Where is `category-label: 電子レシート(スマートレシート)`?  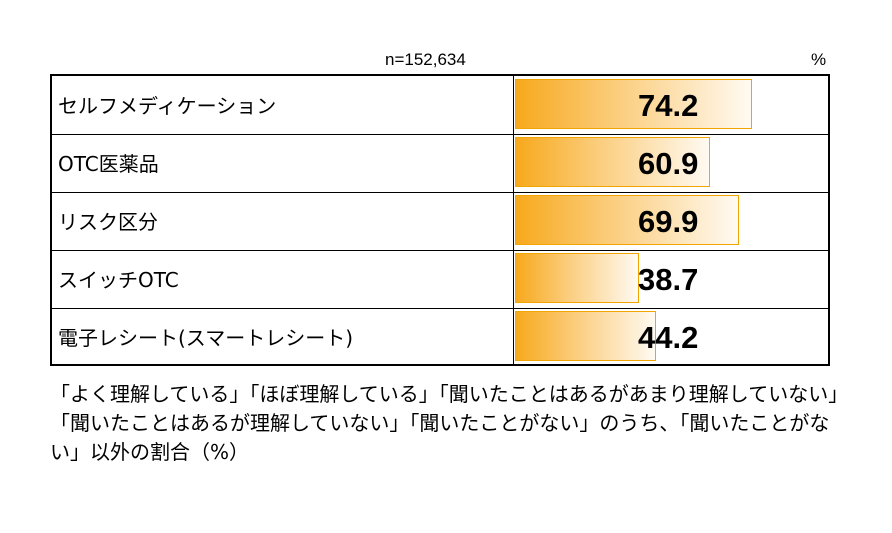 category-label: 電子レシート(スマートレシート) is located at coordinates (206, 338).